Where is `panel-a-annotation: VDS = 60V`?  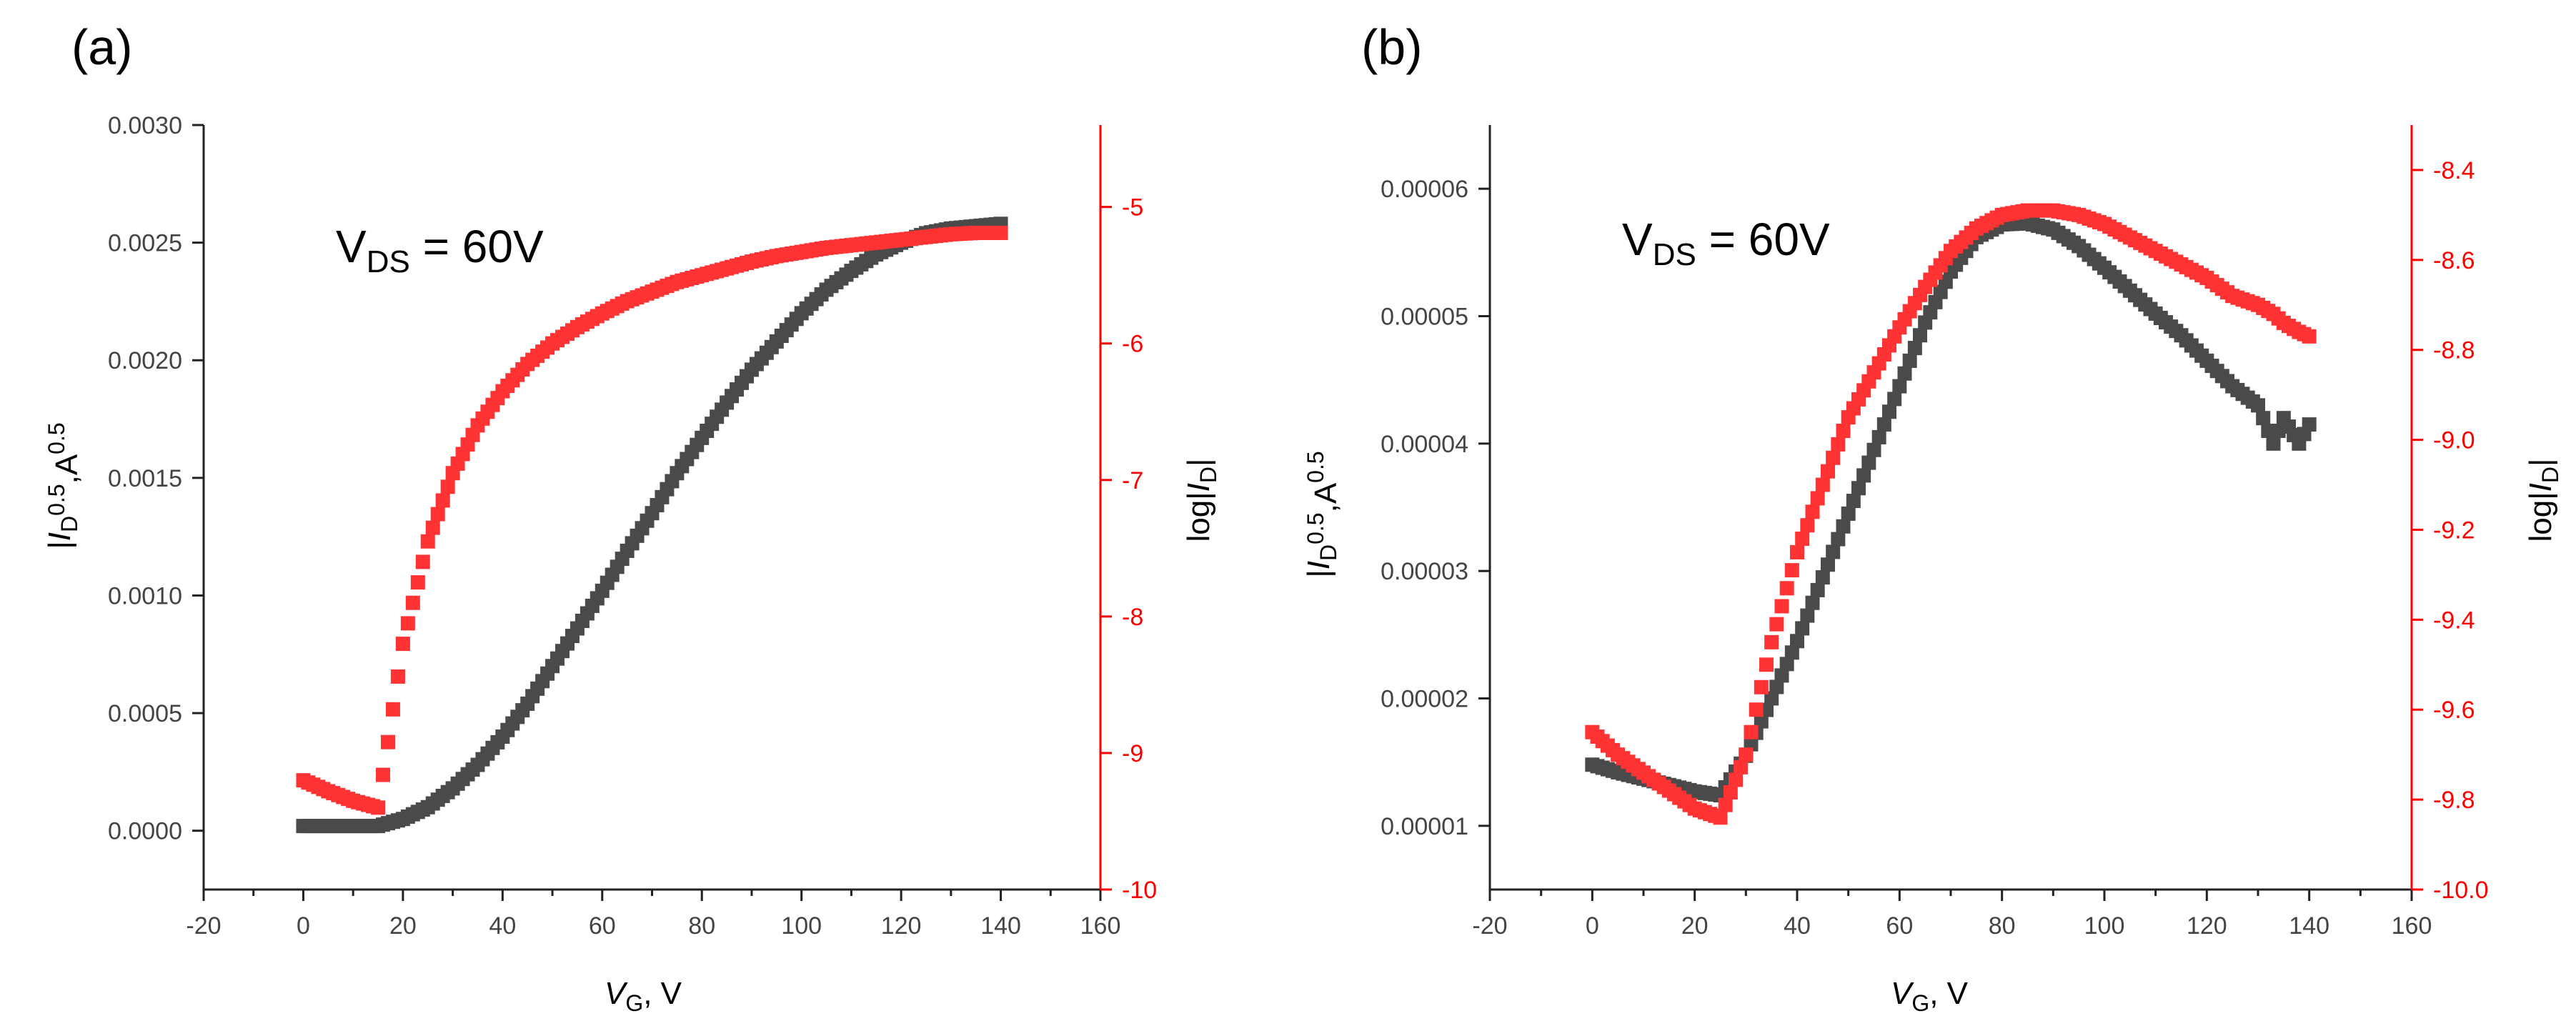
panel-a-annotation: VDS = 60V is located at coordinates (440, 250).